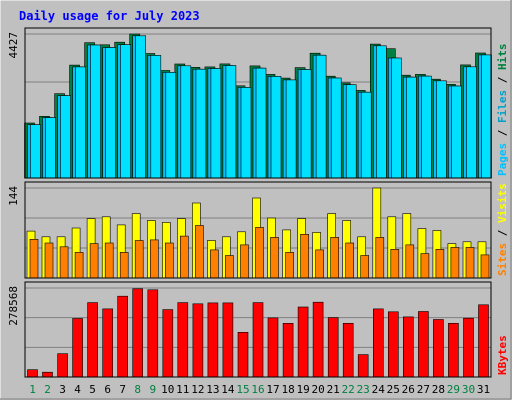  What do you see at coordinates (212, 389) in the screenshot?
I see `x-tick-label-day-13: 13` at bounding box center [212, 389].